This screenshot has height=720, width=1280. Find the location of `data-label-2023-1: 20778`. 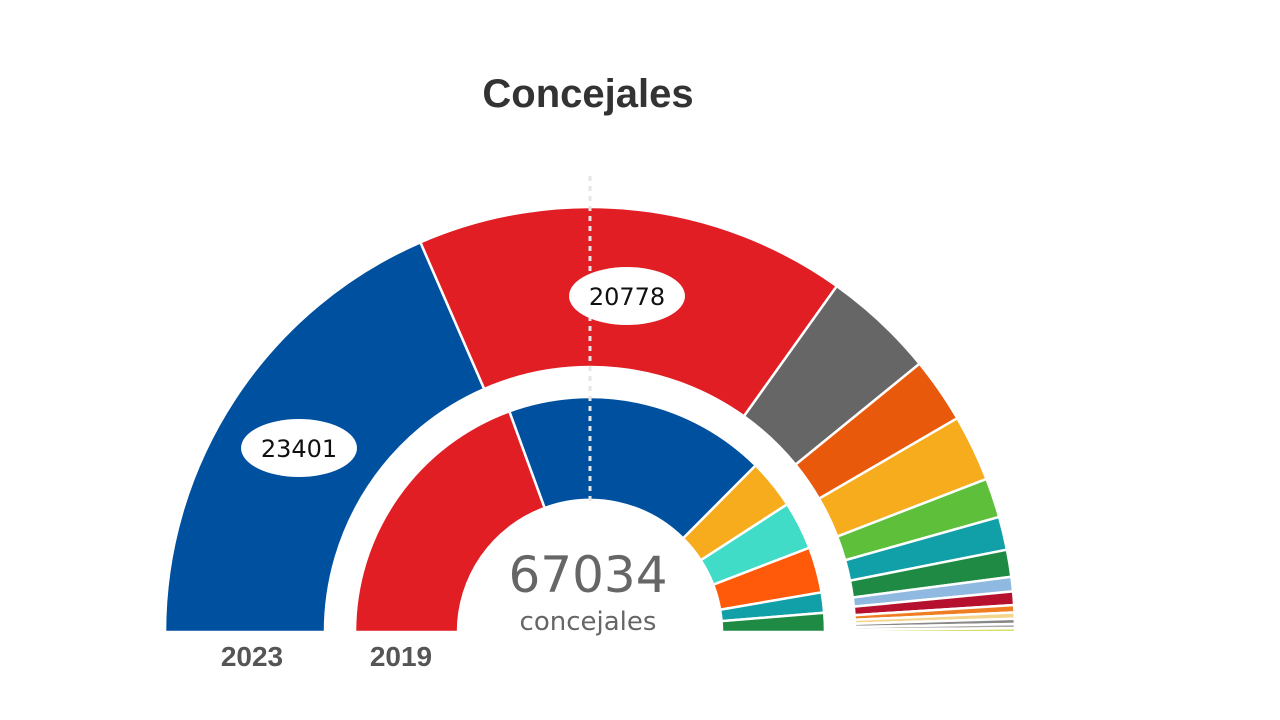

data-label-2023-1: 20778 is located at coordinates (627, 297).